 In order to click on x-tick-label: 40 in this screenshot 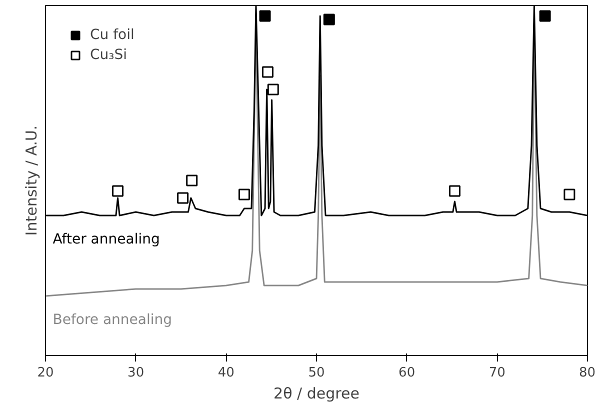, I will do `click(226, 373)`.